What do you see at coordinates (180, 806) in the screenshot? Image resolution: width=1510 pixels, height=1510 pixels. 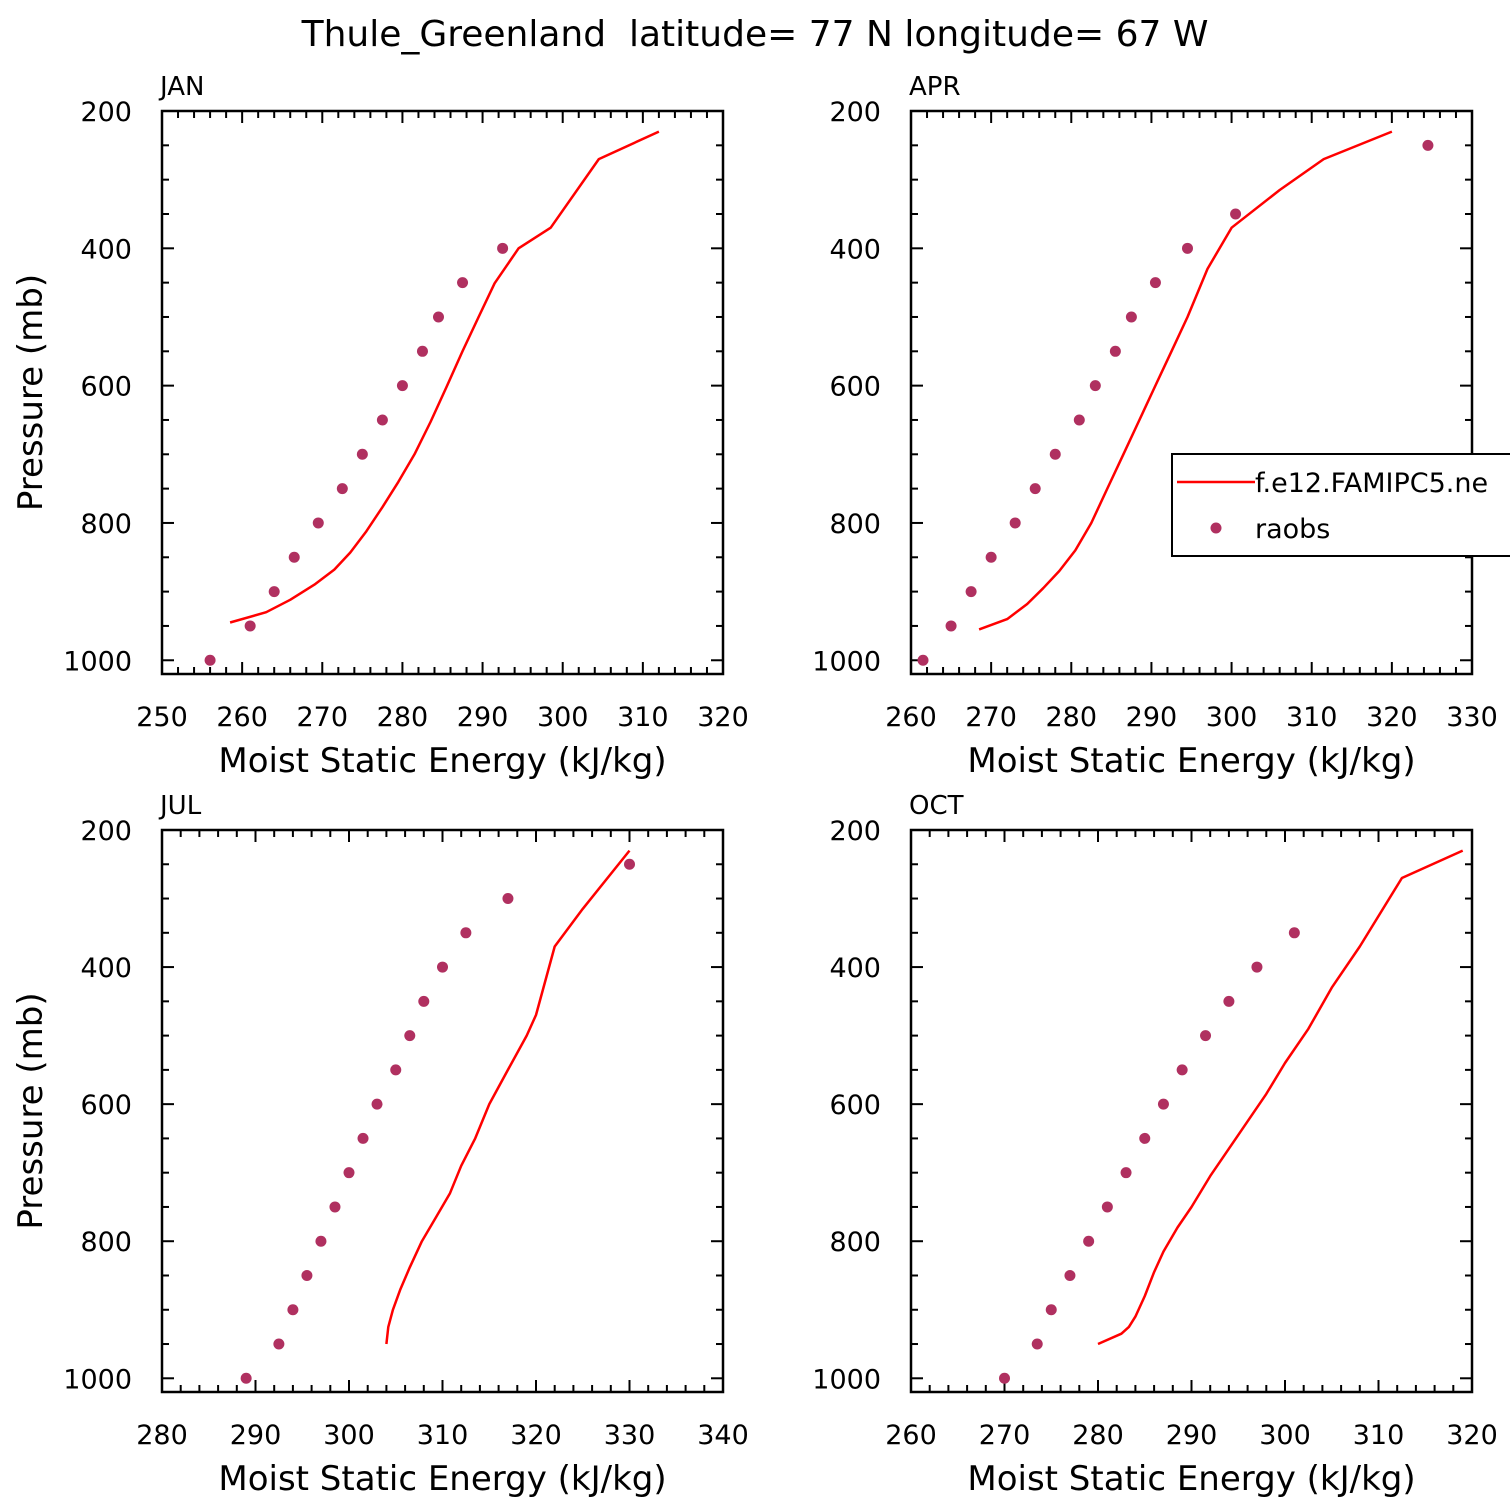 I see `panel-title: JUL` at bounding box center [180, 806].